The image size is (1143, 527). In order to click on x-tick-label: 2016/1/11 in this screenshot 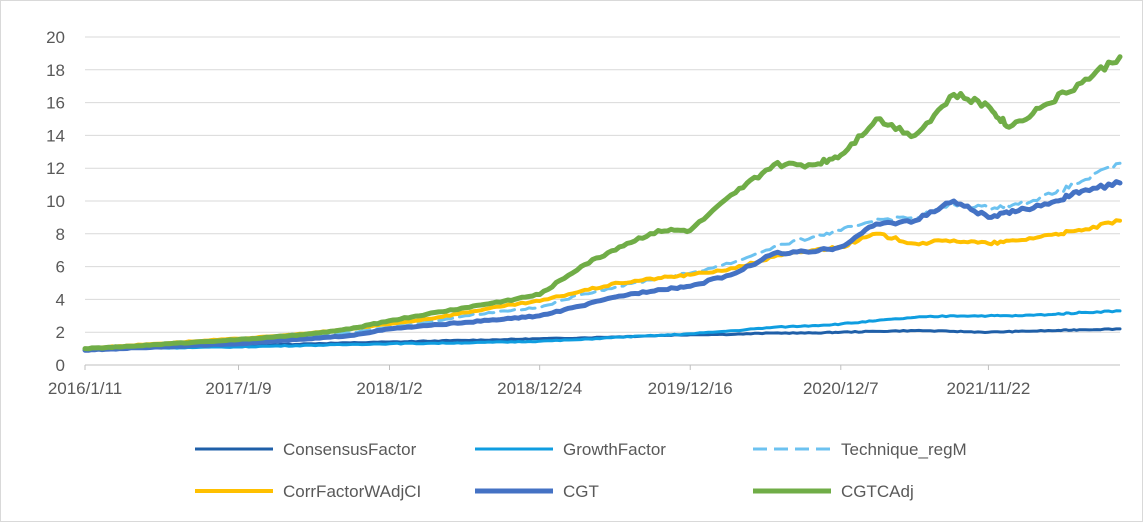, I will do `click(85, 388)`.